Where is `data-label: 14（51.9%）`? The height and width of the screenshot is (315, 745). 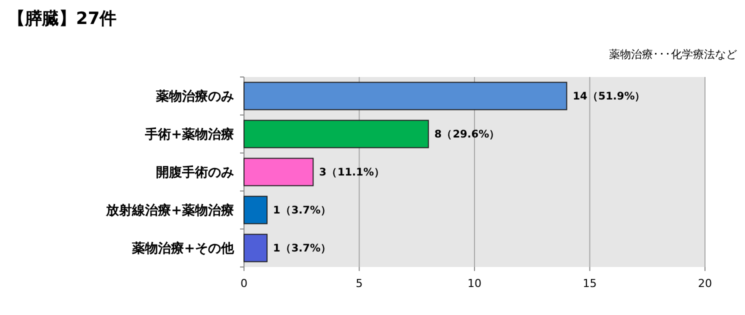
data-label: 14（51.9%） is located at coordinates (609, 96).